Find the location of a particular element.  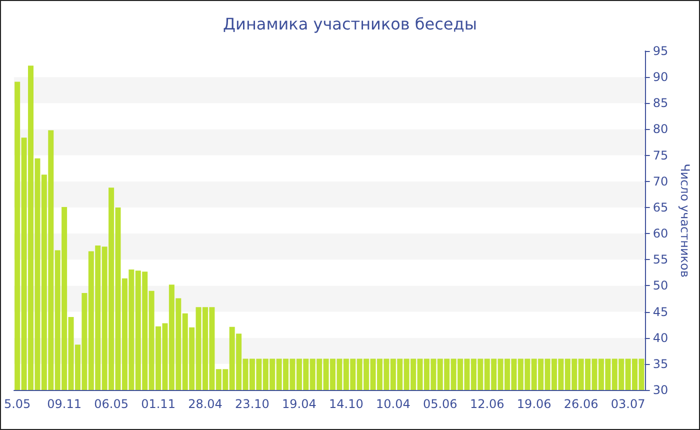

x-tick-label: 10.04 is located at coordinates (393, 404).